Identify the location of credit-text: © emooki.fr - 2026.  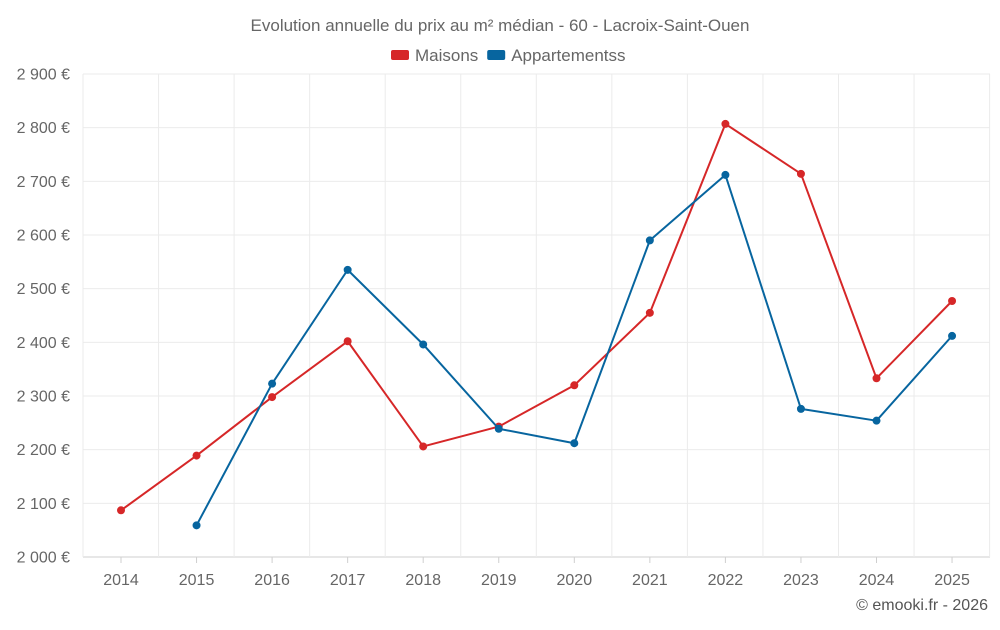
(922, 605).